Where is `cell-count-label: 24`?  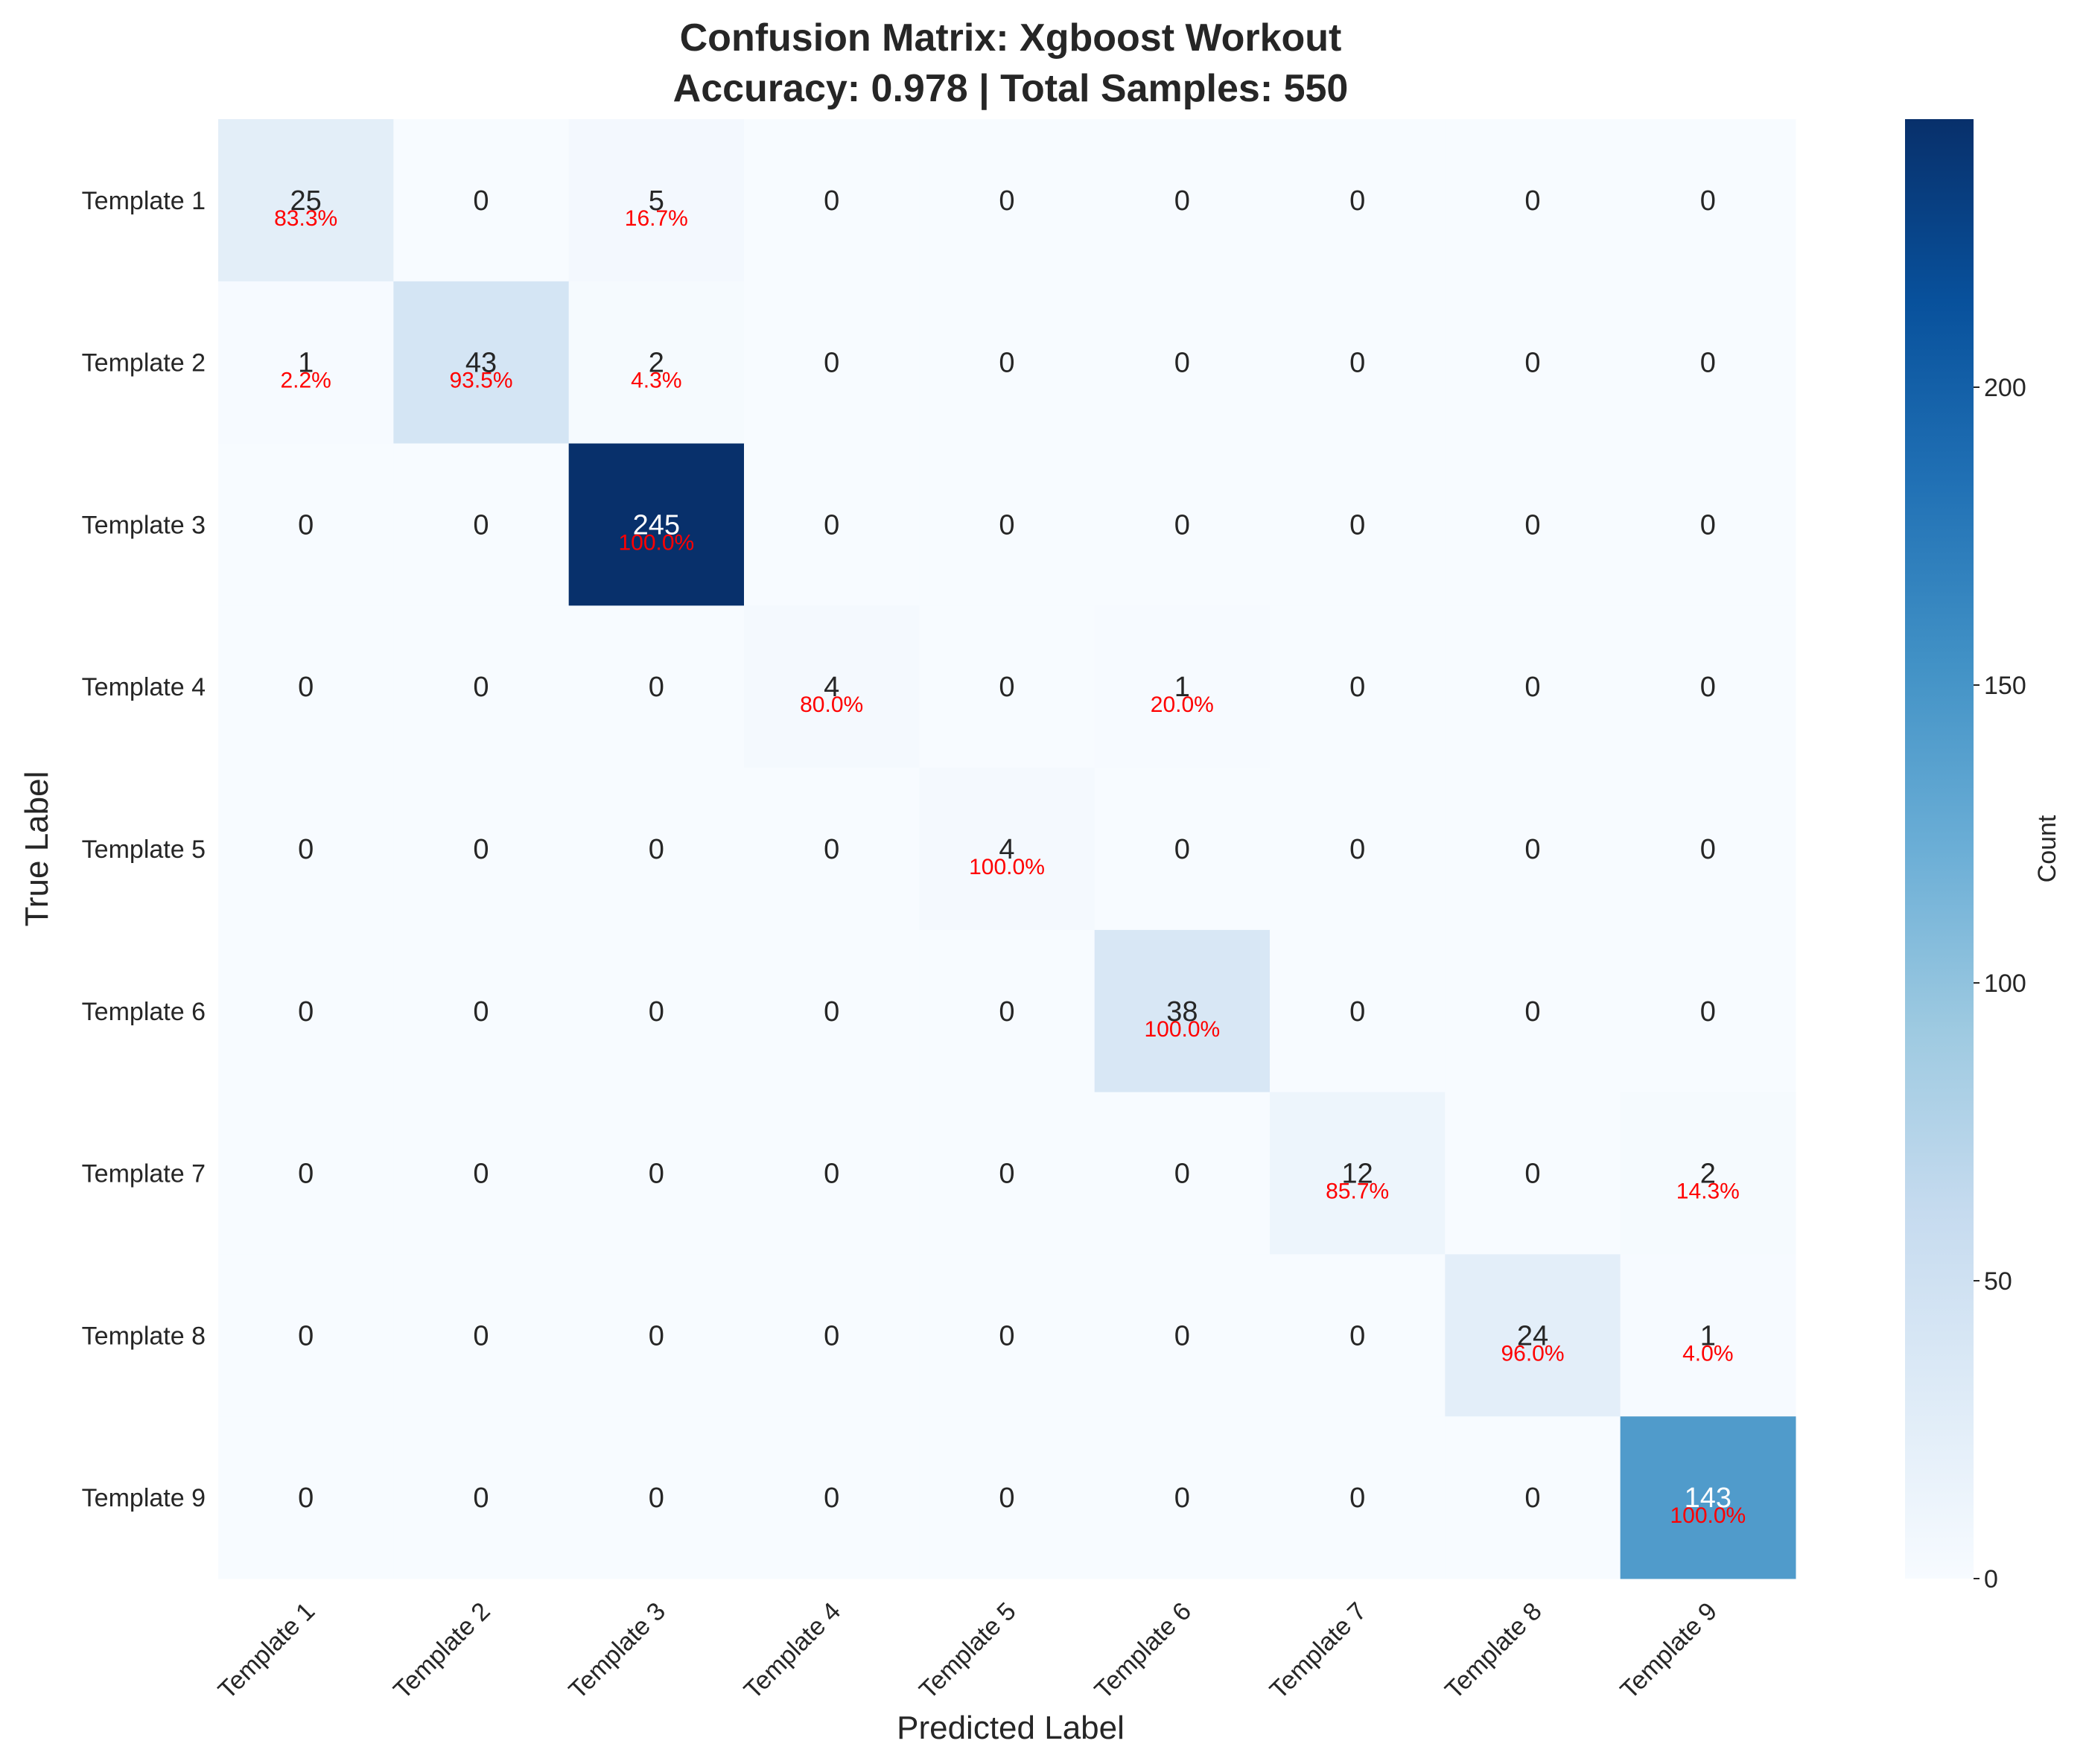
cell-count-label: 24 is located at coordinates (1533, 1335).